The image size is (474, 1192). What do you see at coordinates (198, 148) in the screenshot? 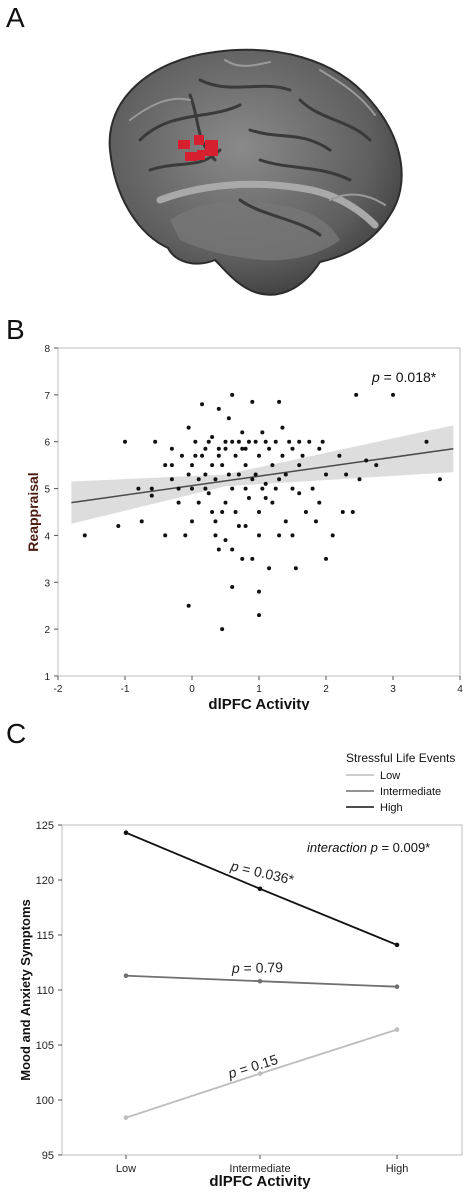
I see `dlpfc-activation-cluster` at bounding box center [198, 148].